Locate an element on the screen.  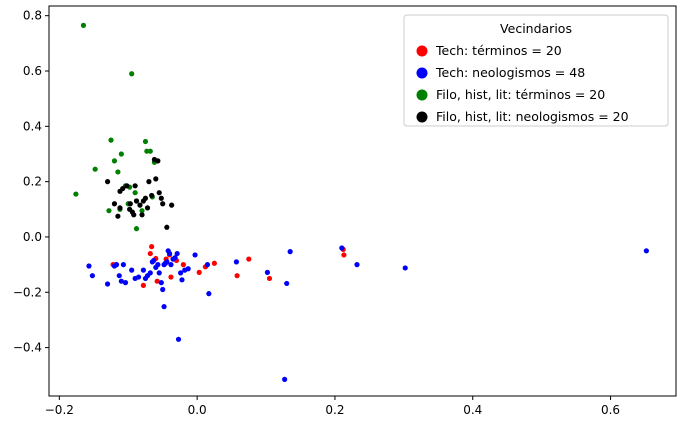
y-tick-label: −0.4 is located at coordinates (27, 348).